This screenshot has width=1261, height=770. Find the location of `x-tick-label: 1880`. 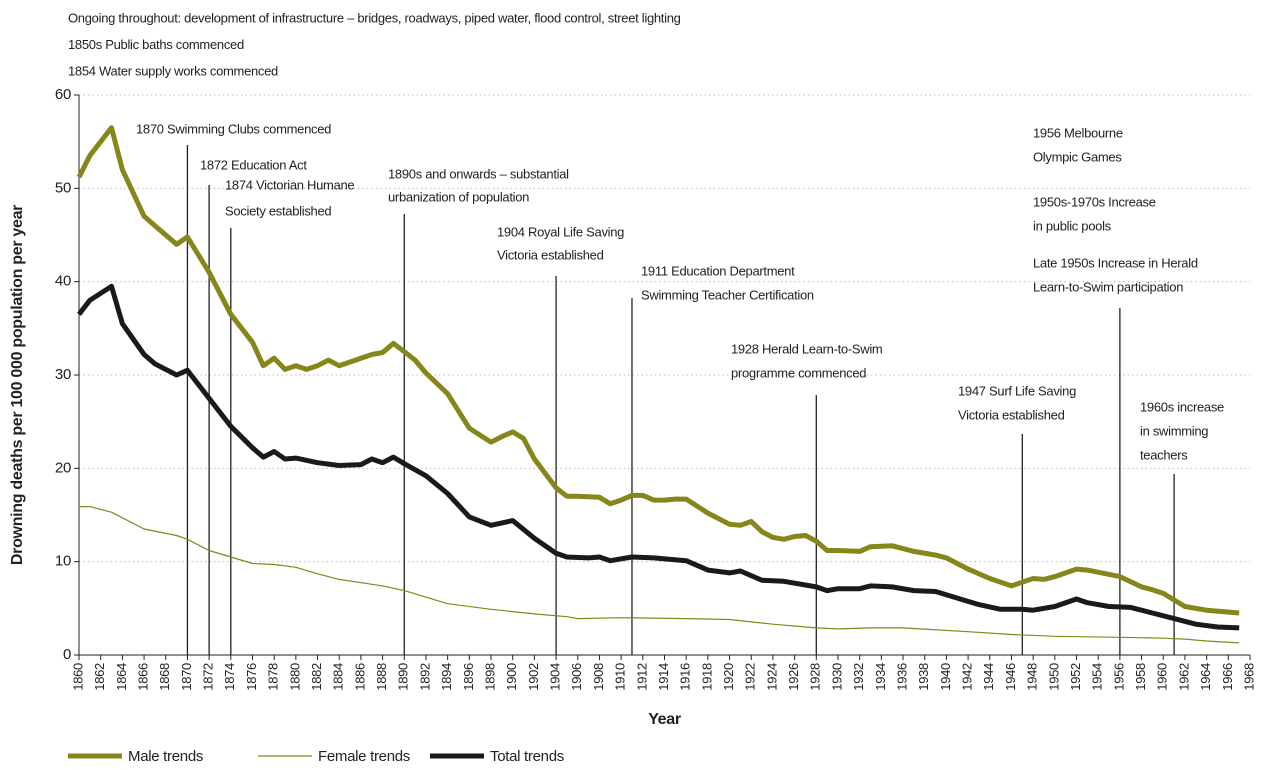

x-tick-label: 1880 is located at coordinates (294, 677).